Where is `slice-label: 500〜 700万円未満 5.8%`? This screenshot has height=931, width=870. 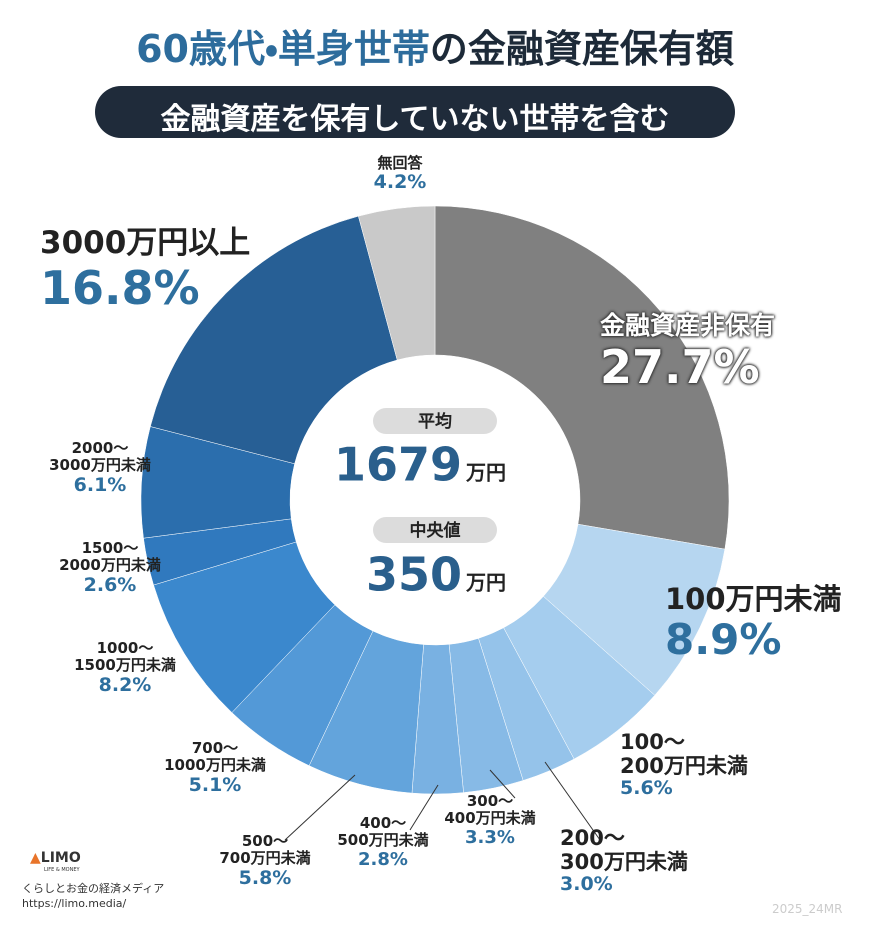
slice-label: 500〜 700万円未満 5.8% is located at coordinates (265, 860).